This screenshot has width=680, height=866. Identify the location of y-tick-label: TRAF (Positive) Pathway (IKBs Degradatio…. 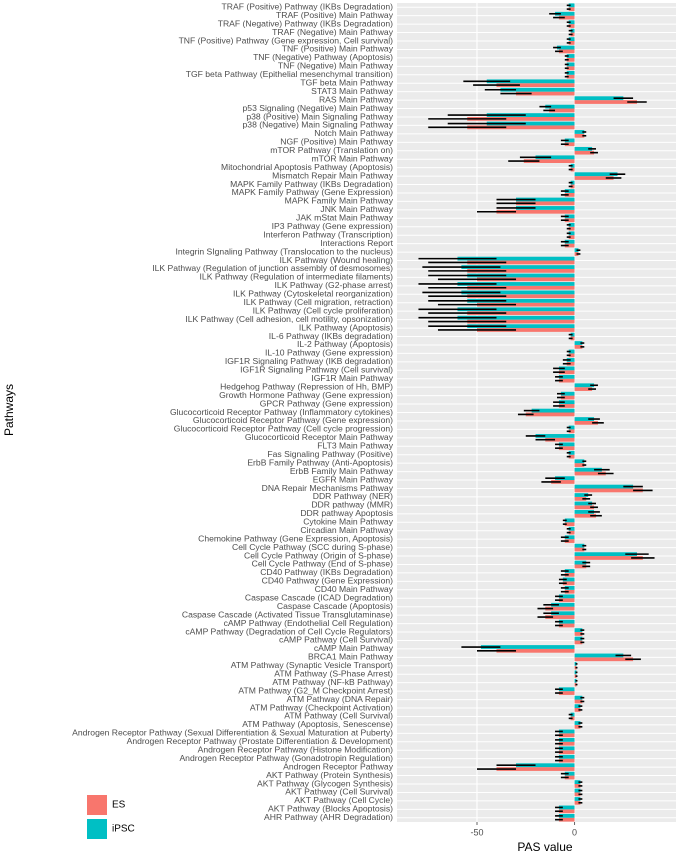
(308, 6).